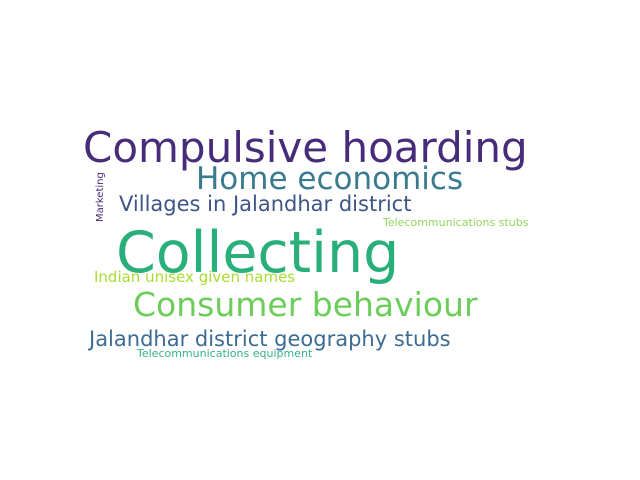 This screenshot has width=640, height=480. Describe the element at coordinates (305, 304) in the screenshot. I see `word-consumer-behaviour: Consumer behaviour` at that location.